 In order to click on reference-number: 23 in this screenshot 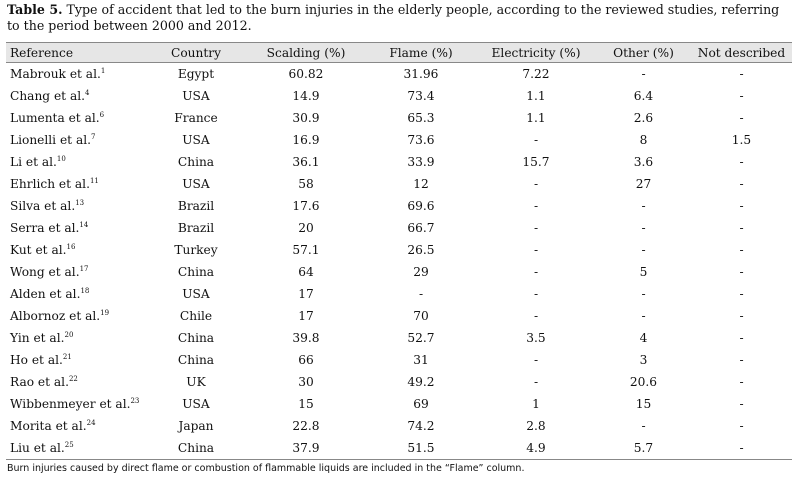, I will do `click(135, 401)`.